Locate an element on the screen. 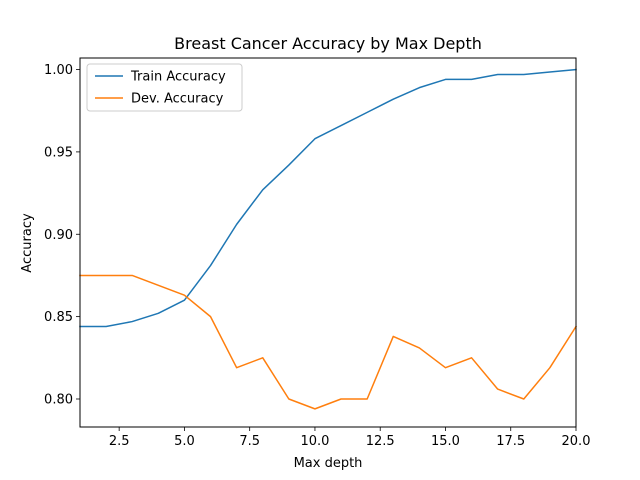  x-tick-label: 20.0 is located at coordinates (576, 441).